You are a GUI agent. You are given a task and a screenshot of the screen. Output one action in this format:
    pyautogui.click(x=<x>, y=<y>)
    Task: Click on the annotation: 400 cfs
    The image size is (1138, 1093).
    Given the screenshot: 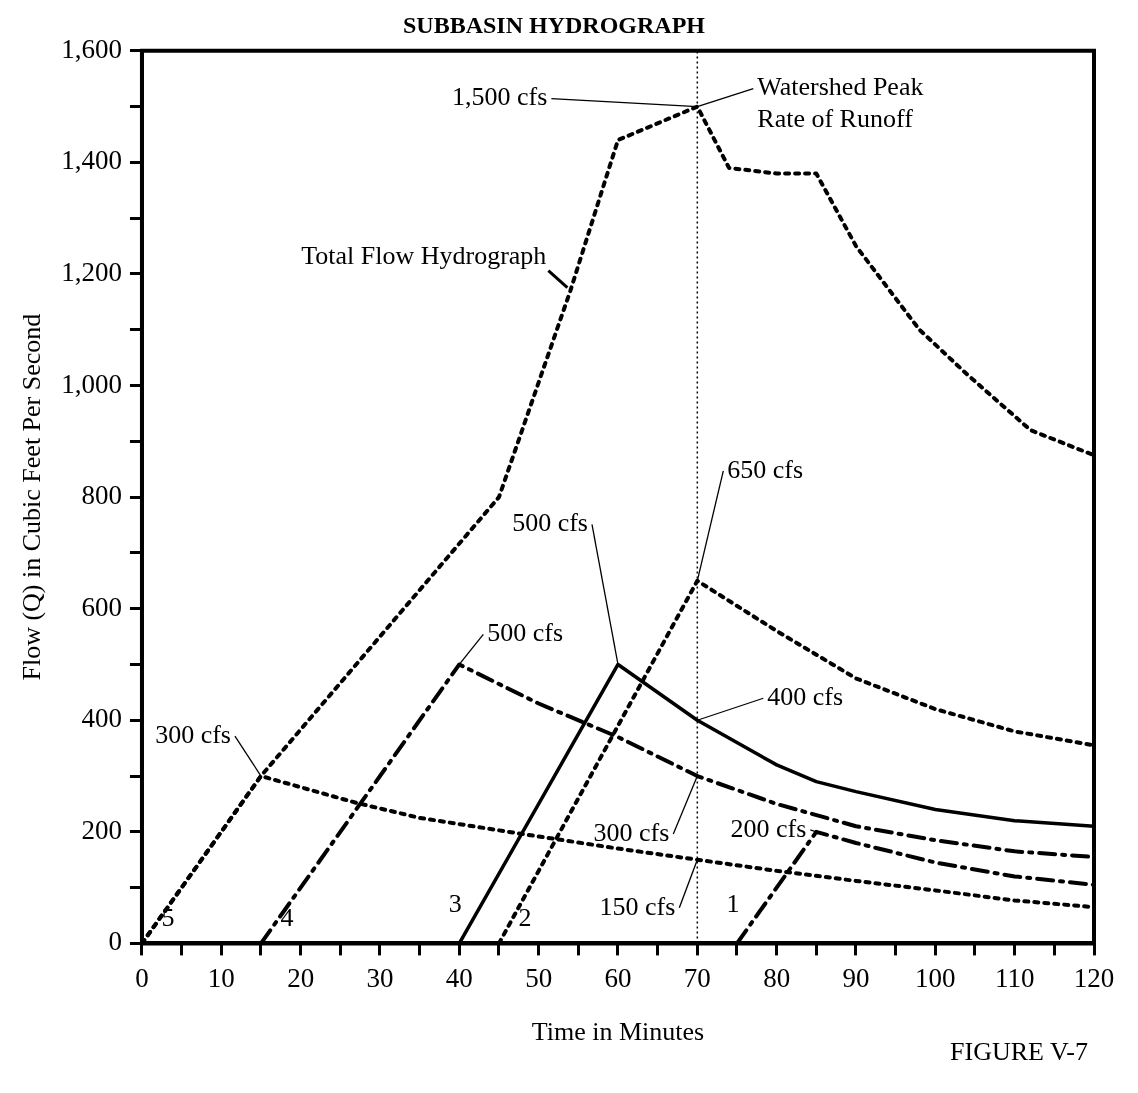 What is the action you would take?
    pyautogui.click(x=805, y=697)
    